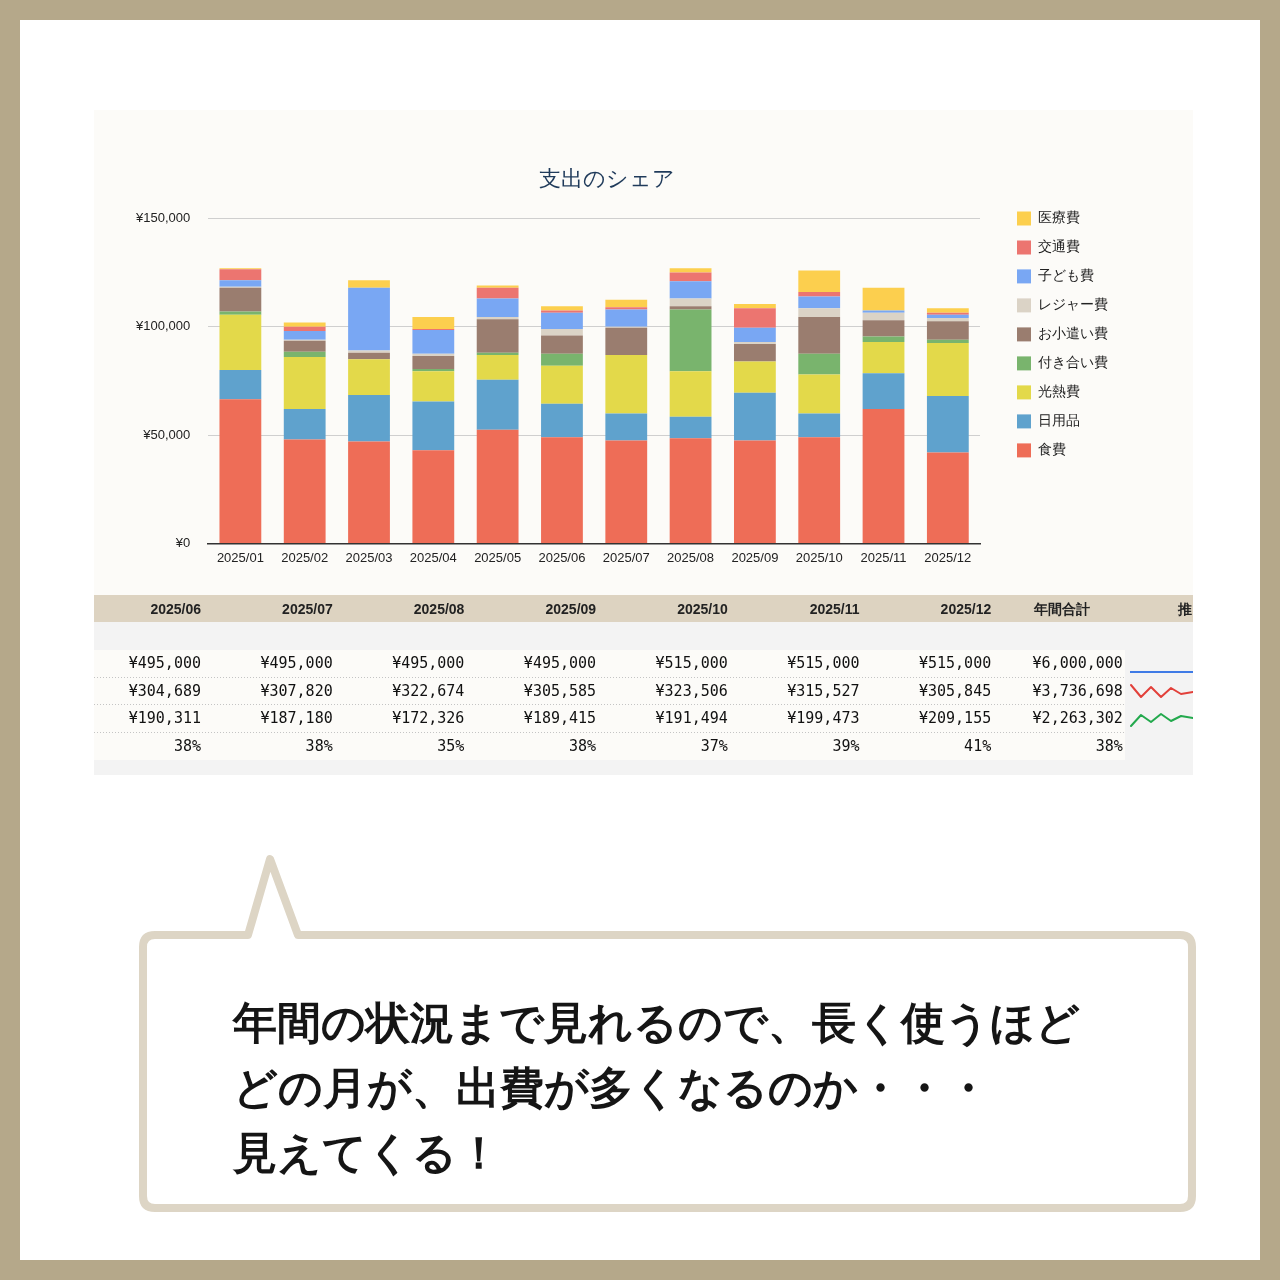 The image size is (1280, 1280). What do you see at coordinates (166, 434) in the screenshot?
I see `y-tick-label: ¥50,000` at bounding box center [166, 434].